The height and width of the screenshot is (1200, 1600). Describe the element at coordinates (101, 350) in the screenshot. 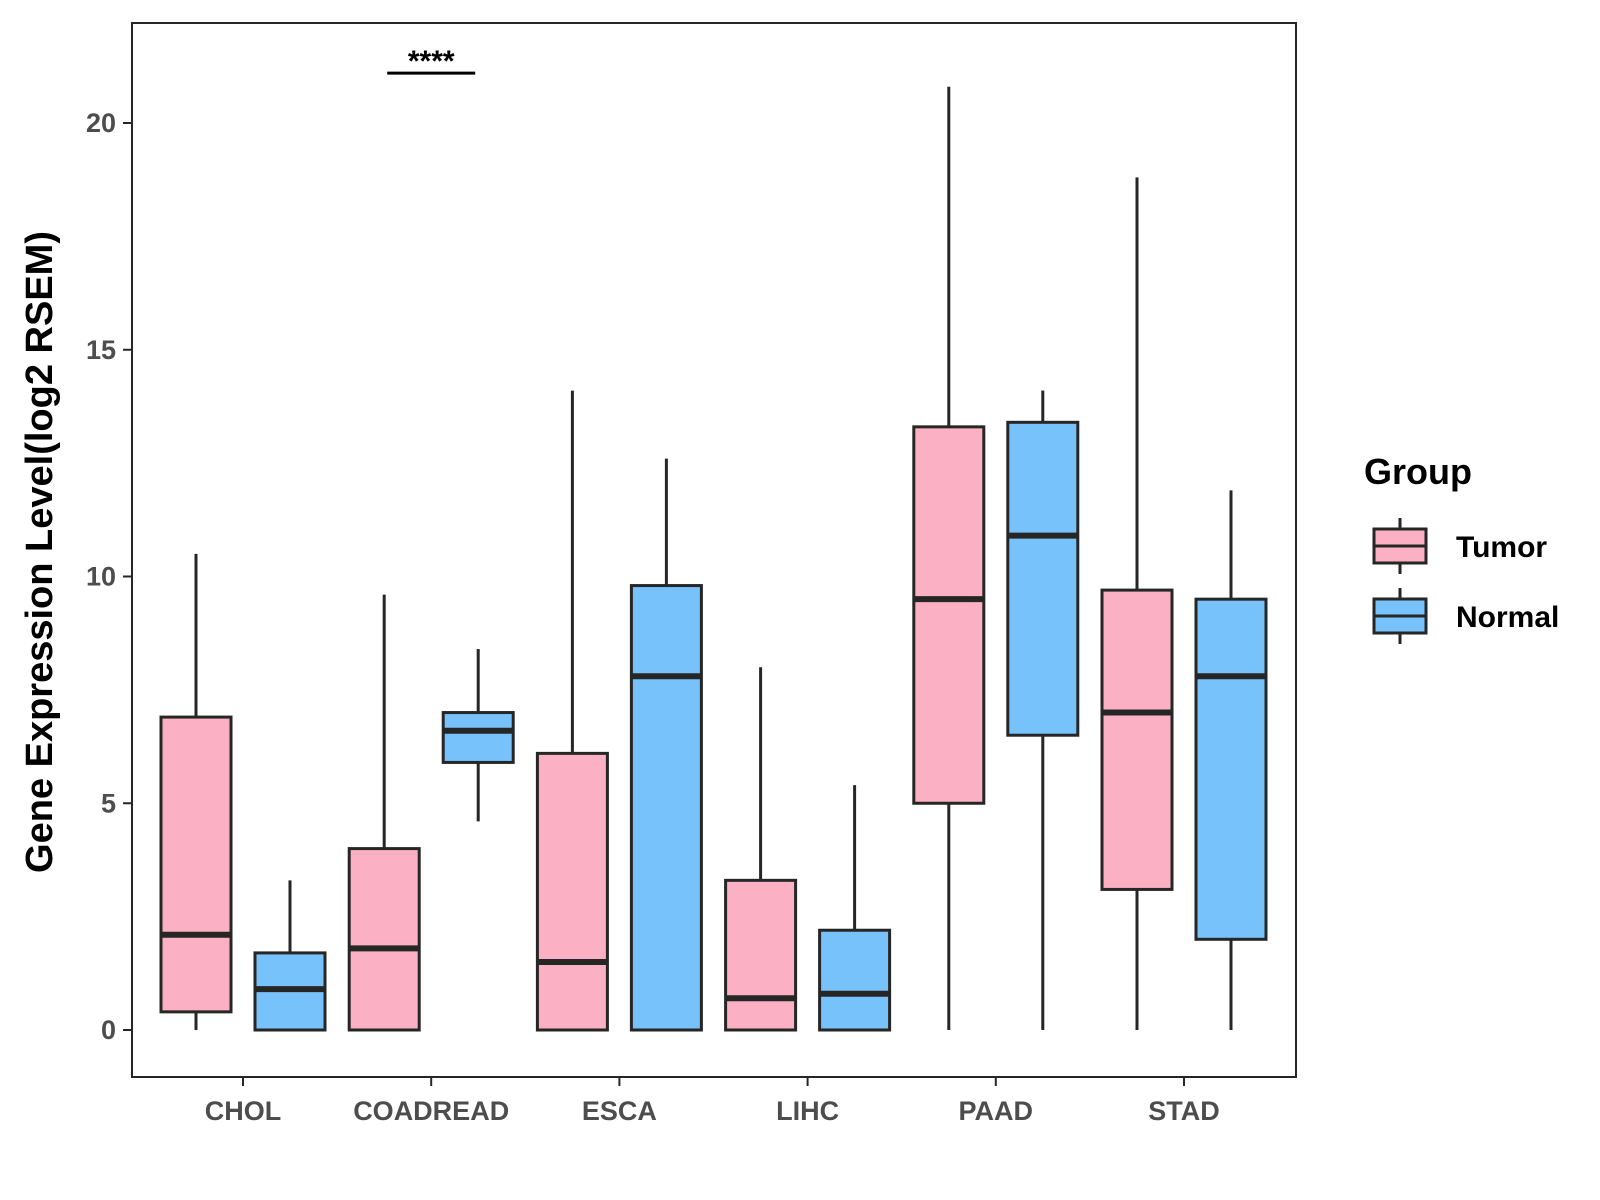

I see `y-tick-label: 15` at that location.